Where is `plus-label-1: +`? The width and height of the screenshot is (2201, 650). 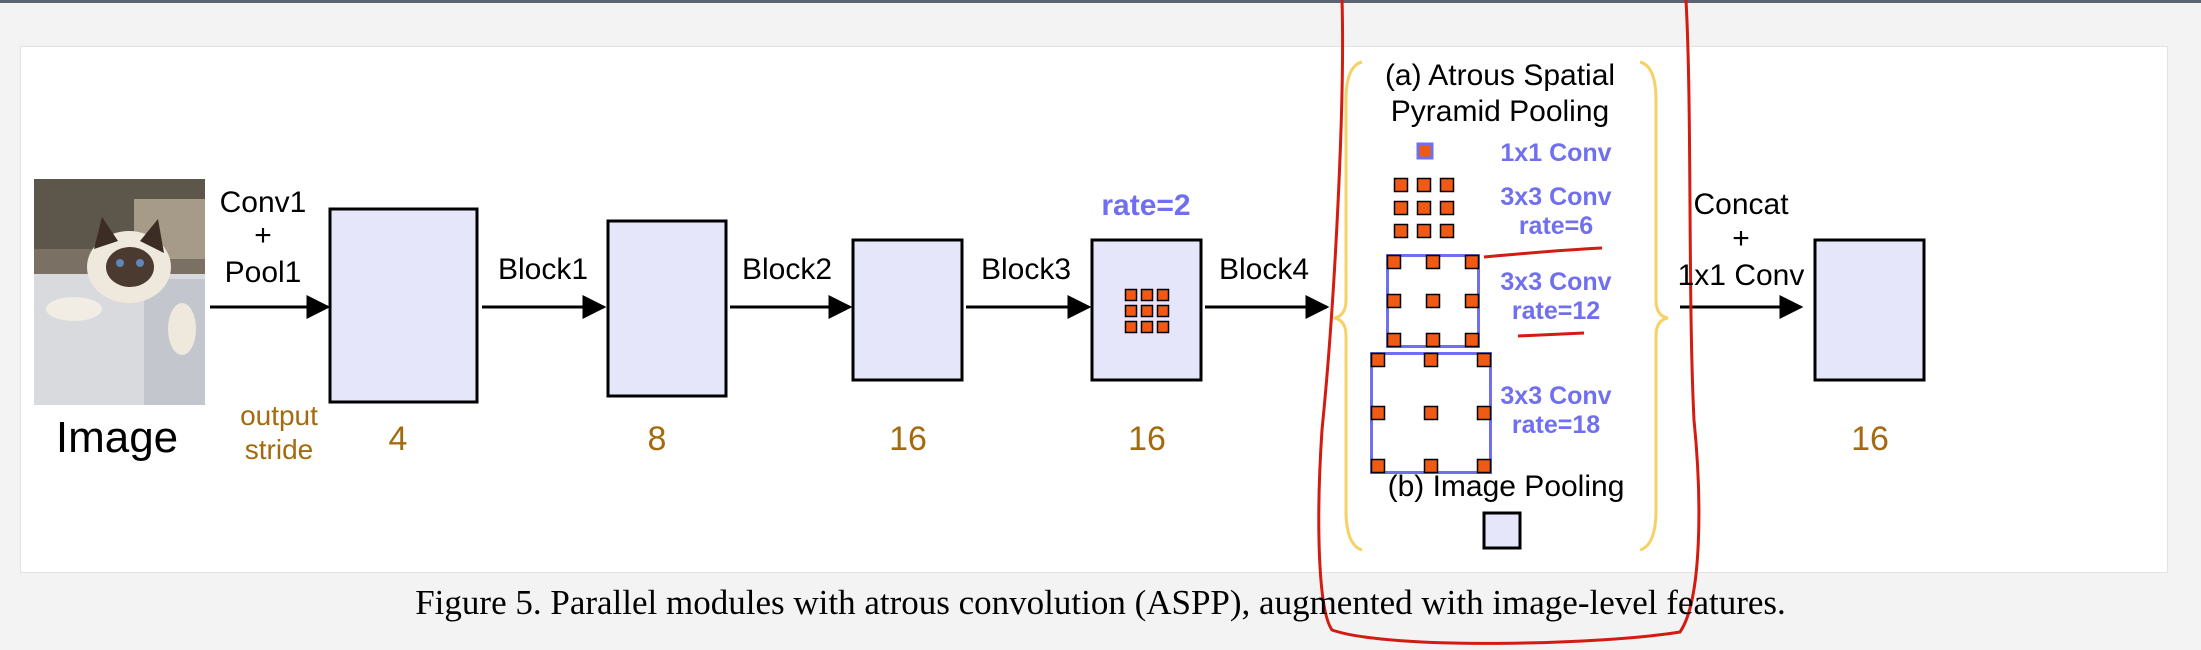
plus-label-1: + is located at coordinates (263, 235).